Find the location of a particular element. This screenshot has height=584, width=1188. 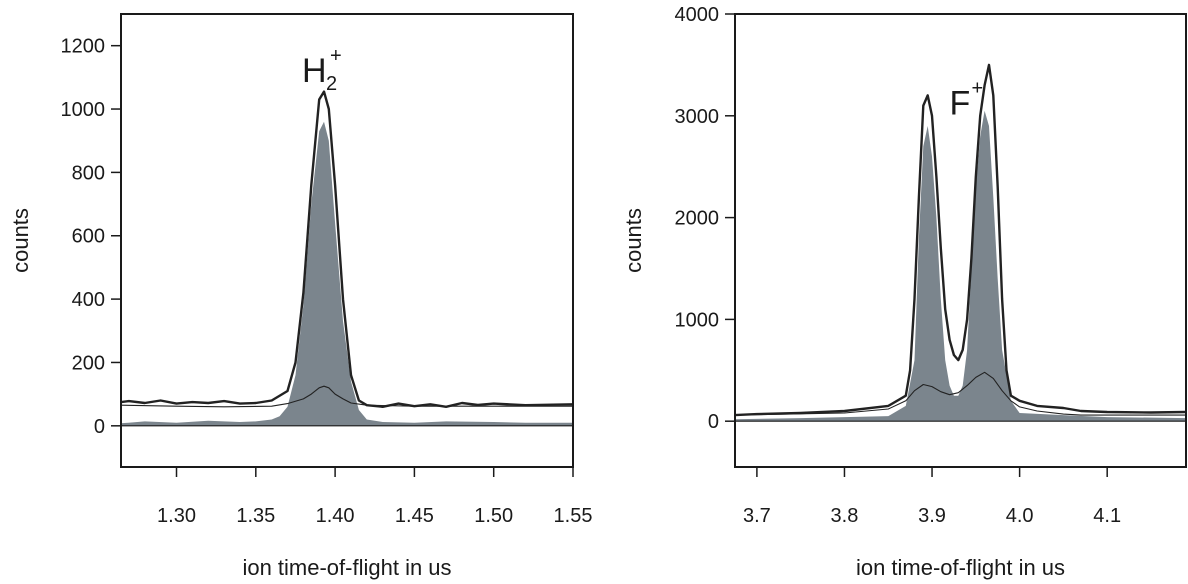

x-tick-label: 1.40 is located at coordinates (335, 516).